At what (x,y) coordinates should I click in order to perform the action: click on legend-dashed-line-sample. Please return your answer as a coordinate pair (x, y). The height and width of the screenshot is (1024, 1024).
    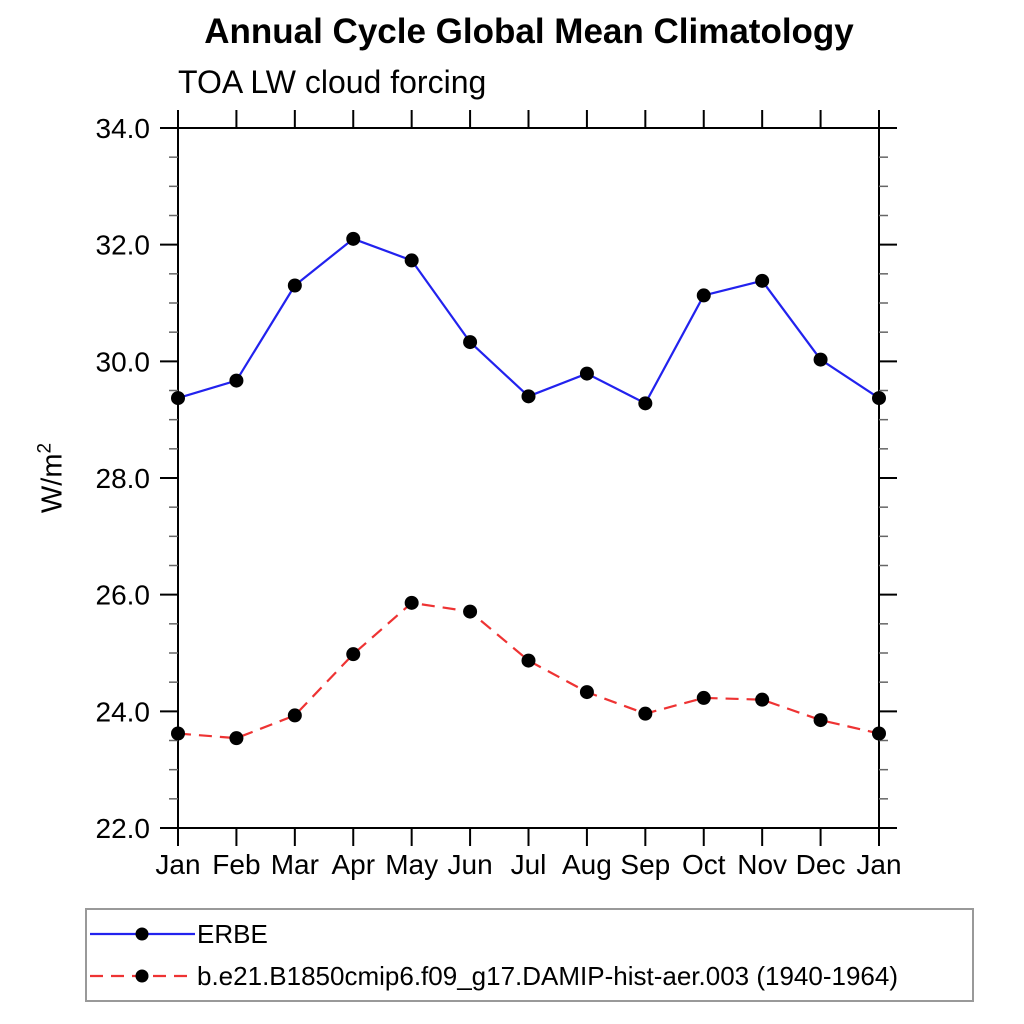
    Looking at the image, I should click on (142, 976).